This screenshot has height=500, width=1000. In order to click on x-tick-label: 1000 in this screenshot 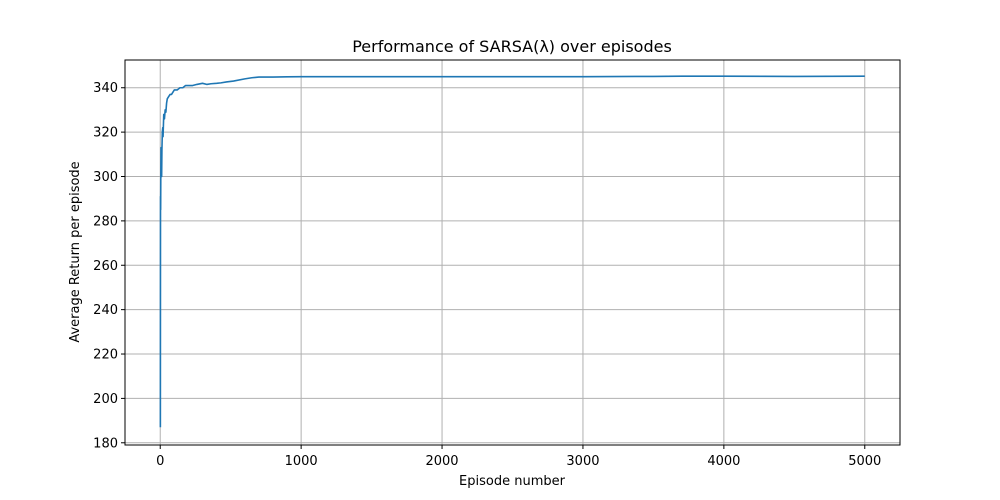, I will do `click(301, 461)`.